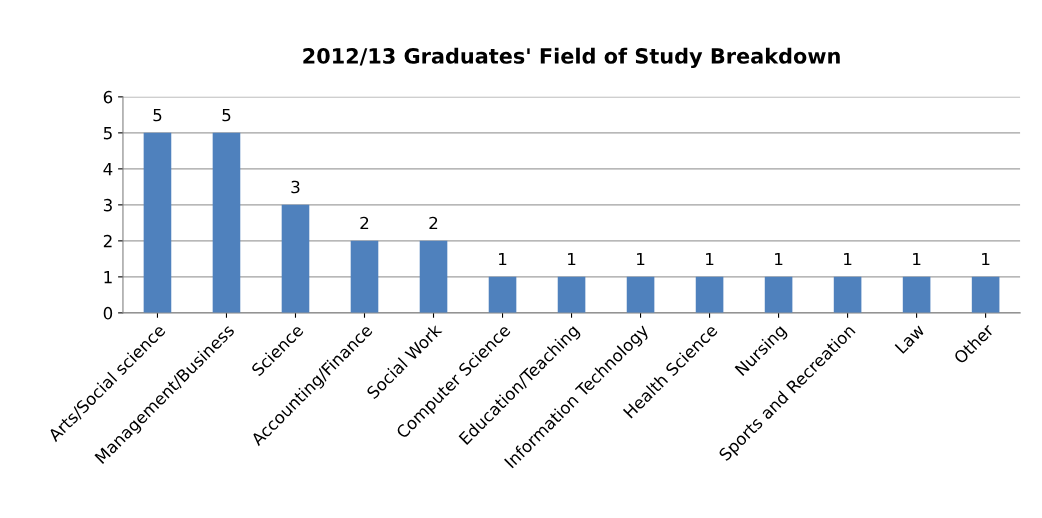 This screenshot has height=518, width=1042. Describe the element at coordinates (107, 241) in the screenshot. I see `y-tick-label: 2` at that location.